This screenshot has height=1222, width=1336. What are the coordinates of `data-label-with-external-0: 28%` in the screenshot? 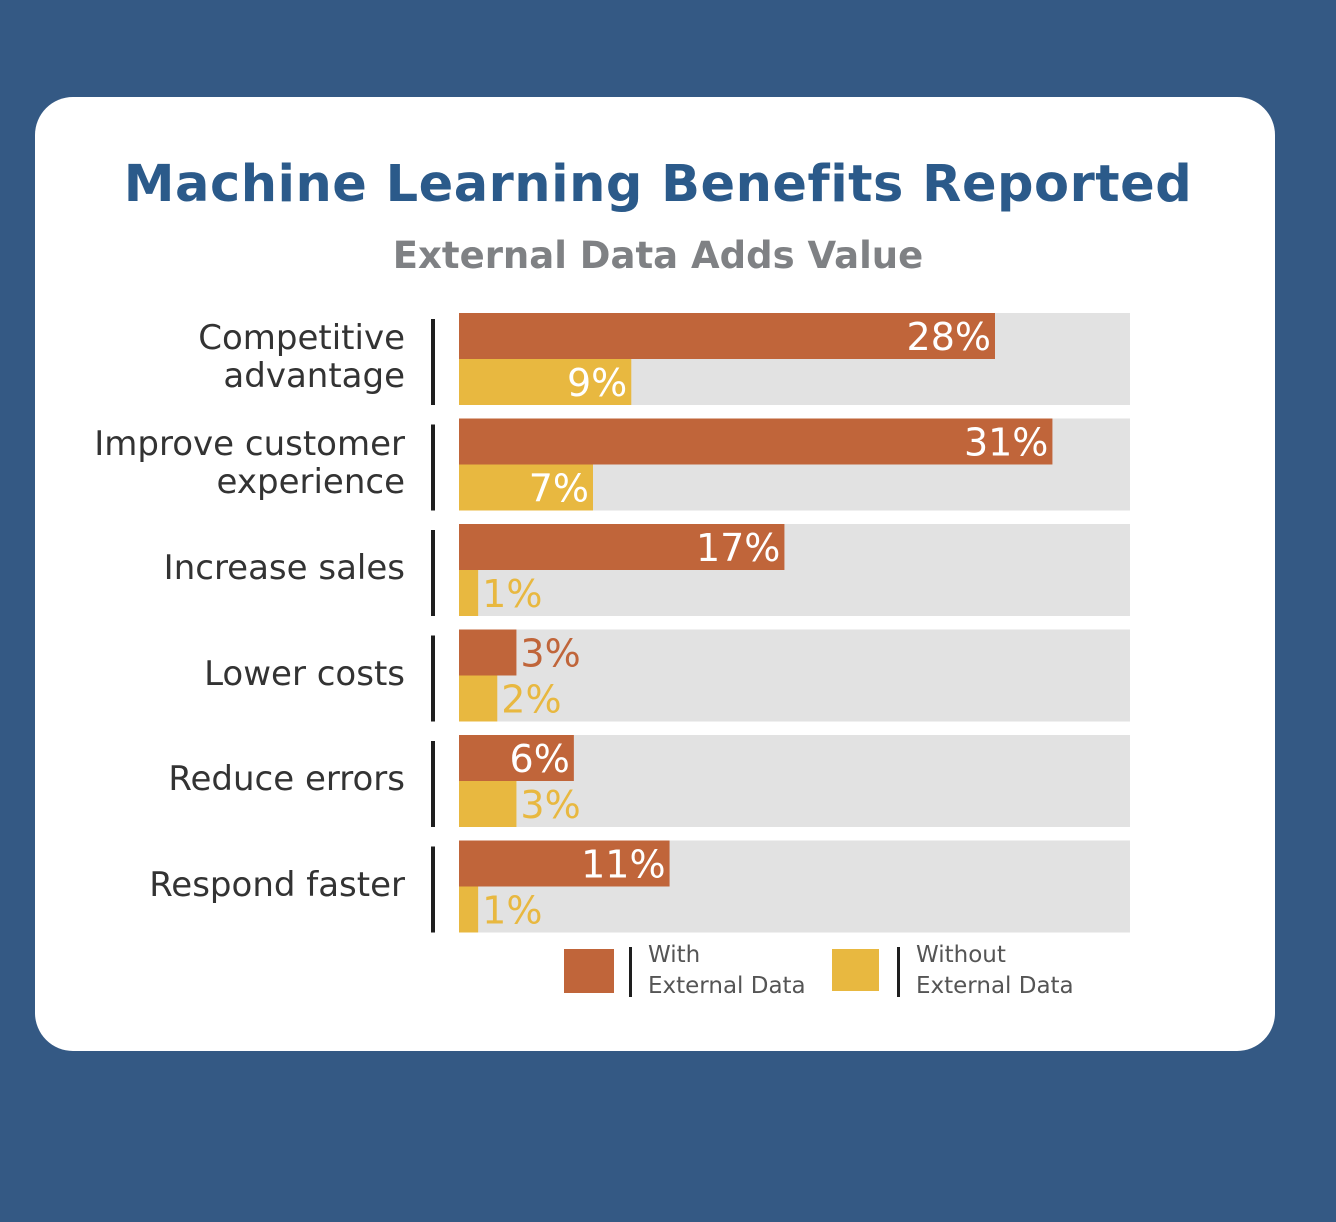 It's located at (949, 337).